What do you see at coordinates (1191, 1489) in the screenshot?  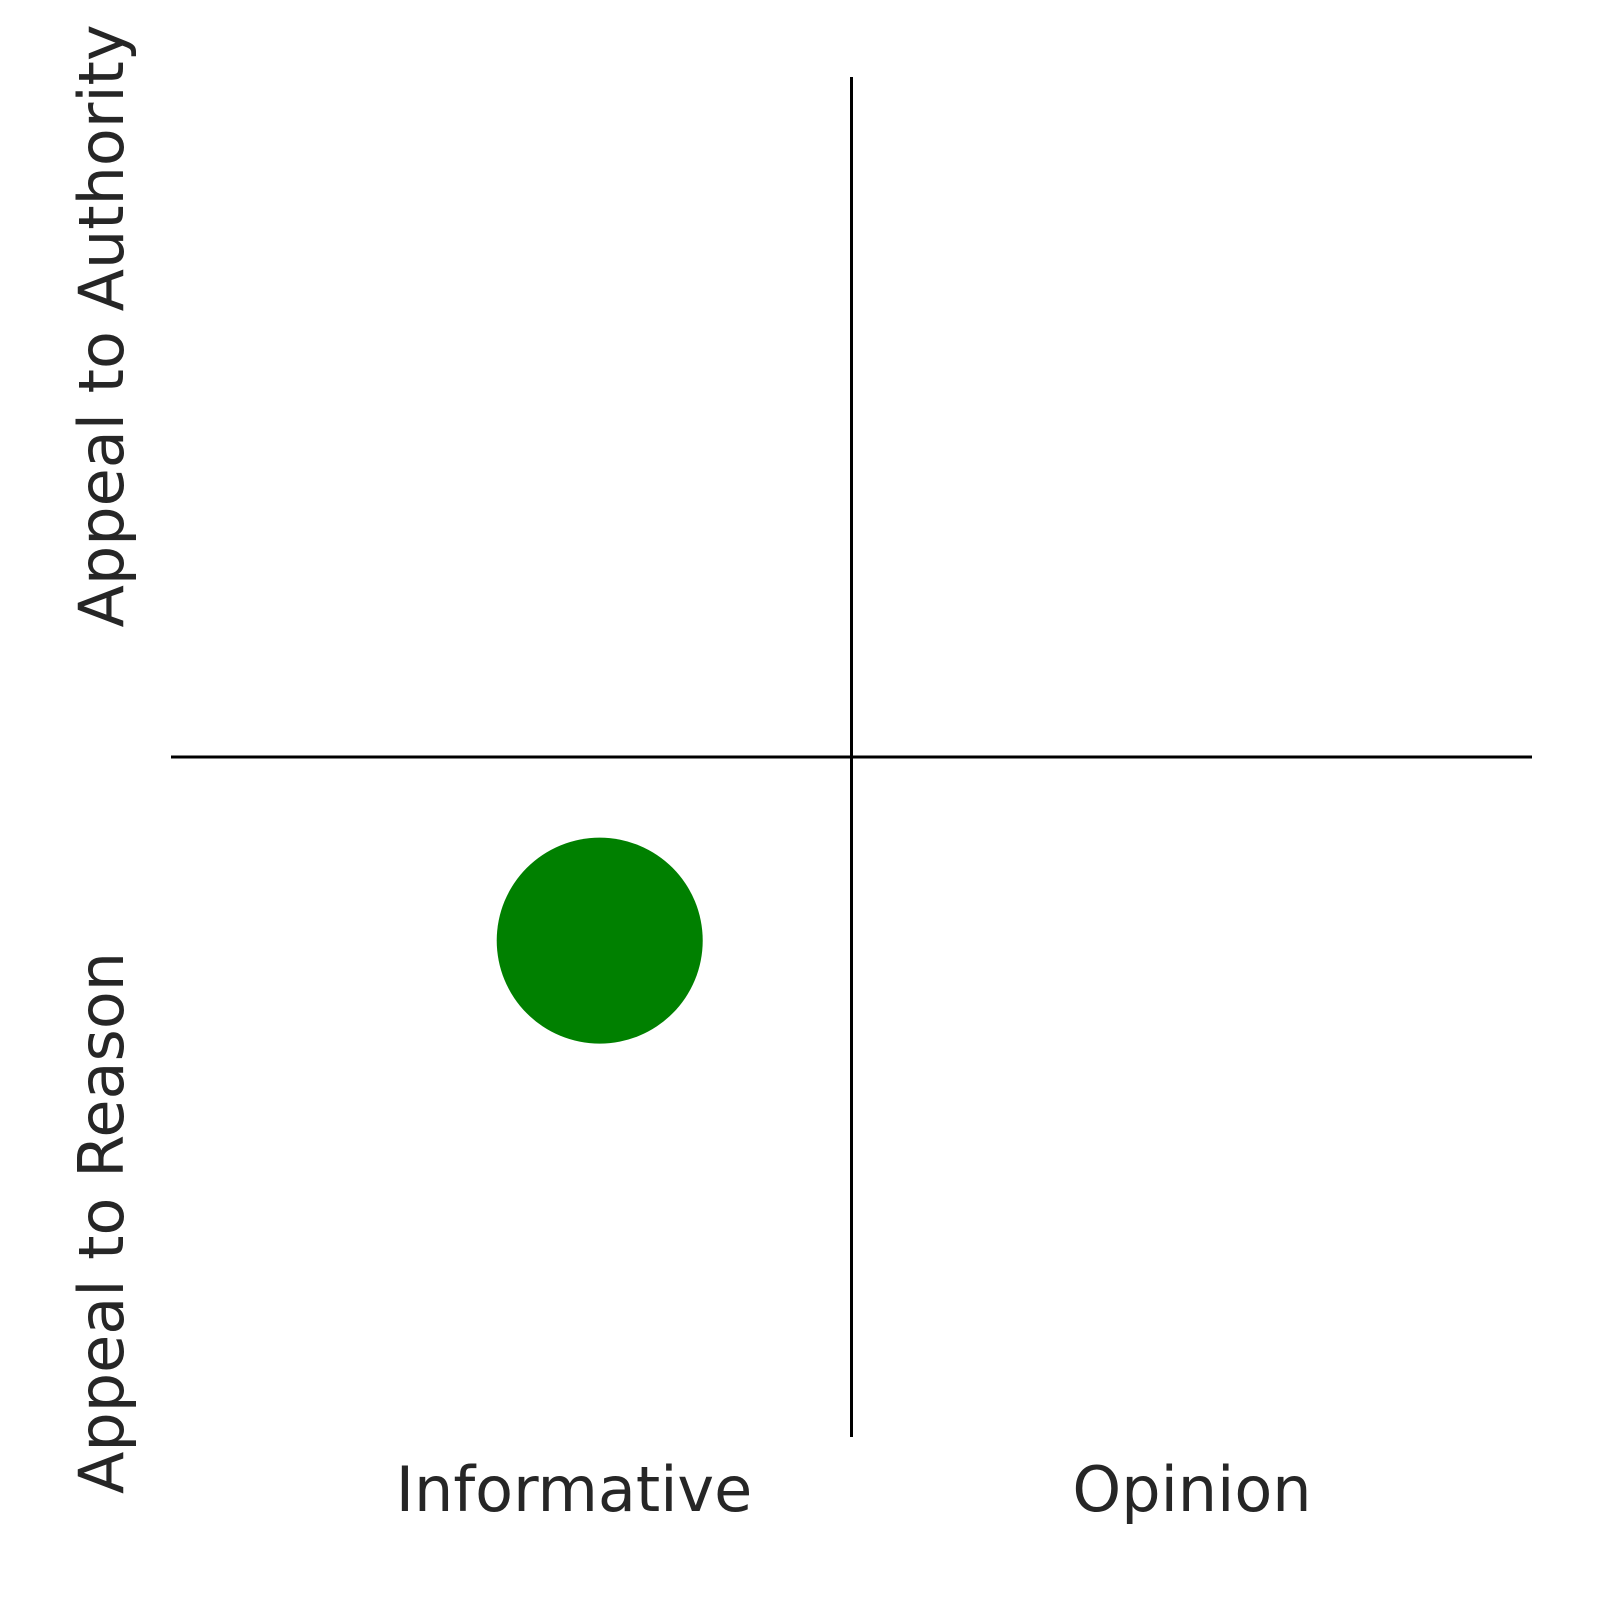 I see `x-quadrant-label: Opinion` at bounding box center [1191, 1489].